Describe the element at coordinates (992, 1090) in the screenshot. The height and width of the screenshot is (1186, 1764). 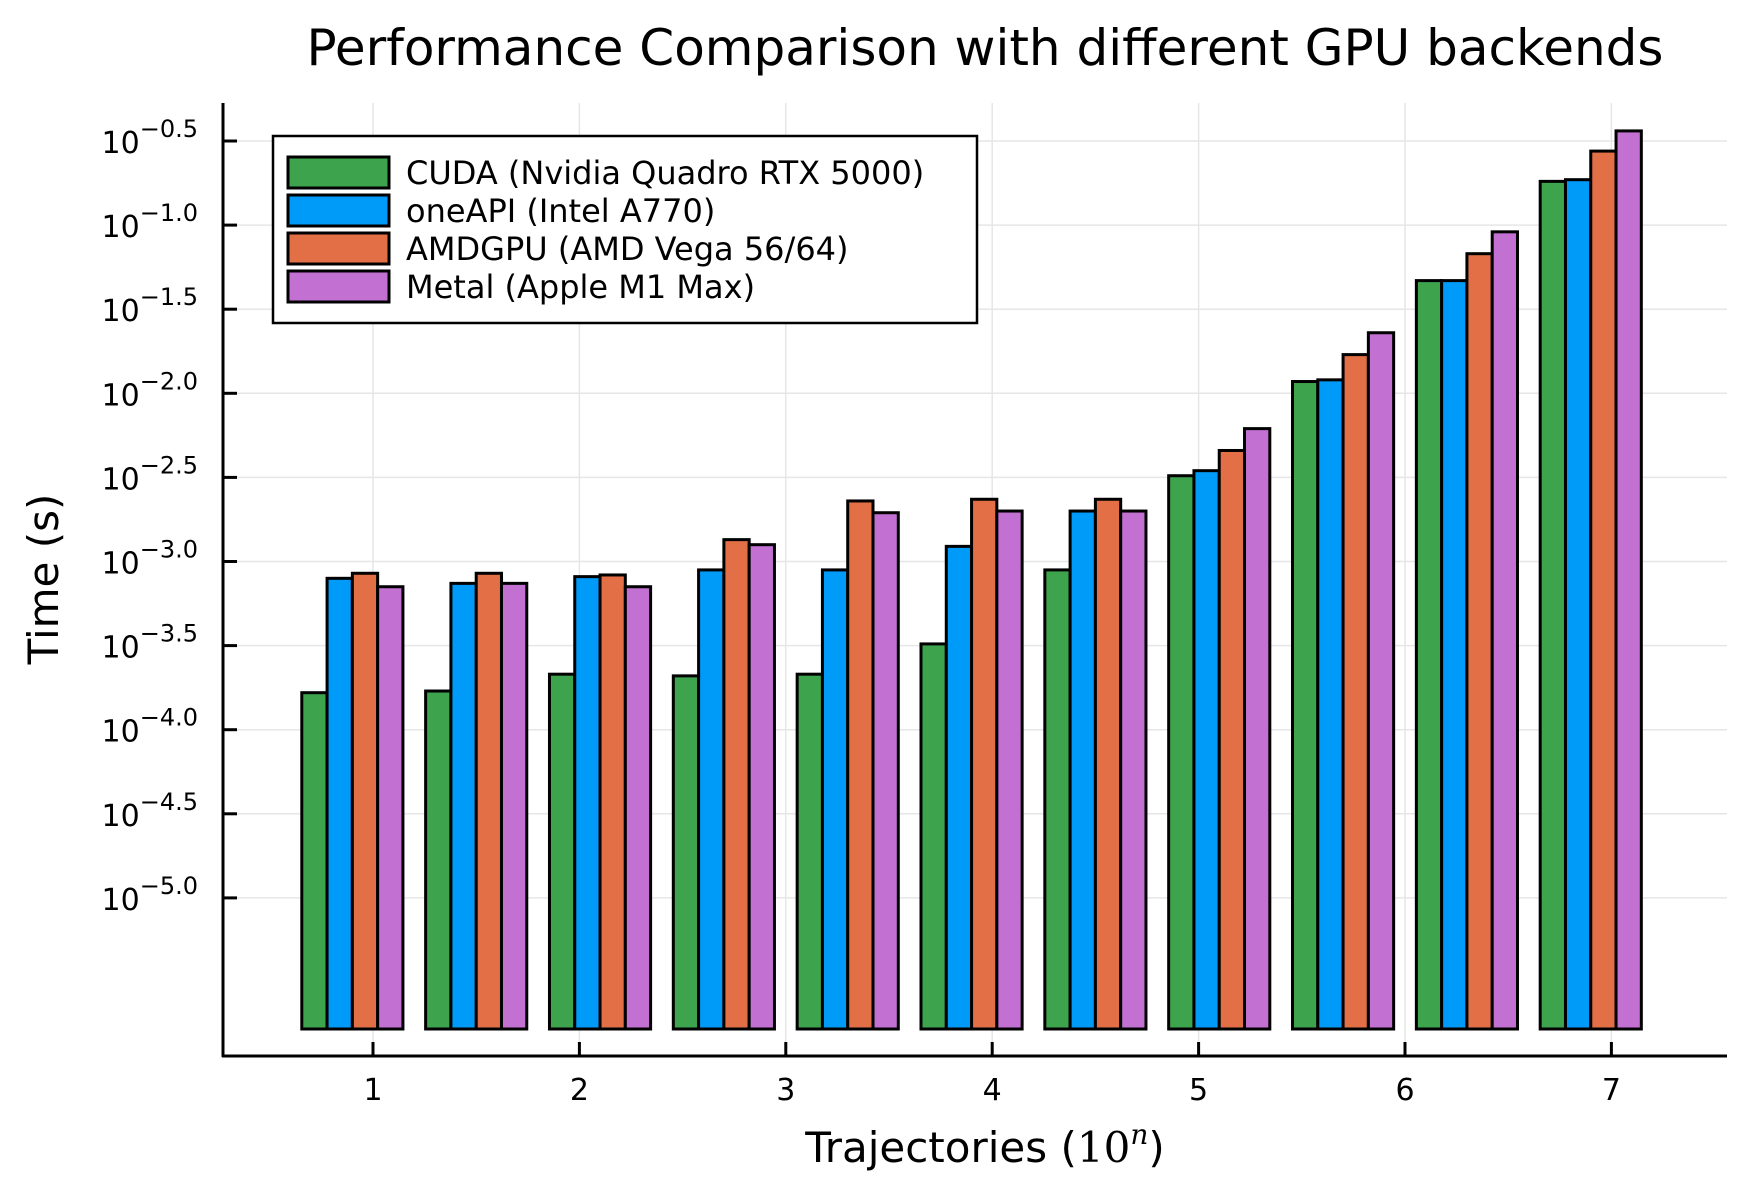
I see `x-tick-label: 4` at that location.